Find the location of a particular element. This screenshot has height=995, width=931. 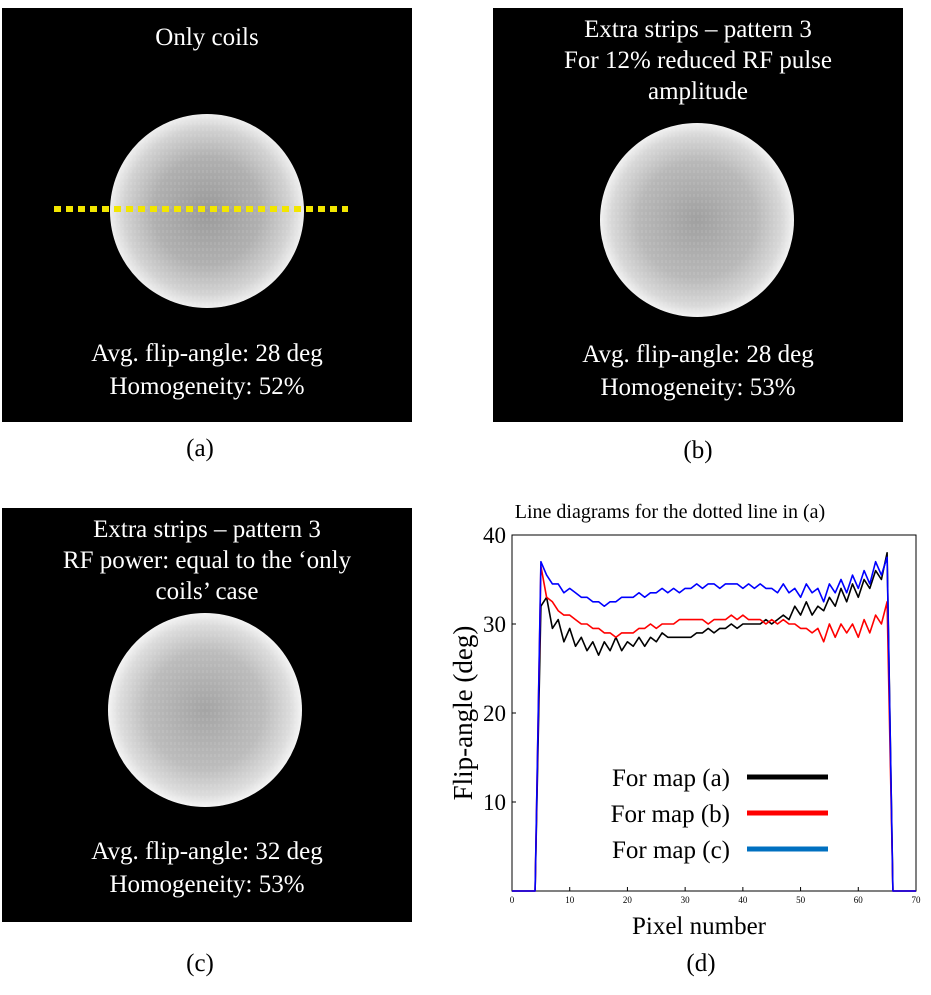

panel-a-title-line: Only coils is located at coordinates (207, 37).